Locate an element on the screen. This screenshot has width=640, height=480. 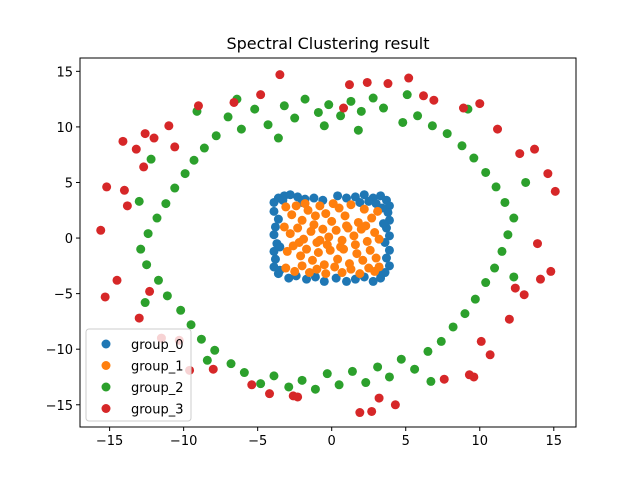
y-tick-label: 5 is located at coordinates (69, 183).